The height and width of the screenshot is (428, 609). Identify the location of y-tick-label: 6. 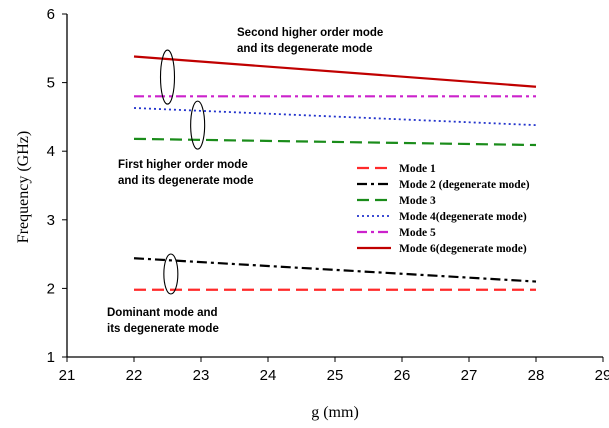
(51, 14).